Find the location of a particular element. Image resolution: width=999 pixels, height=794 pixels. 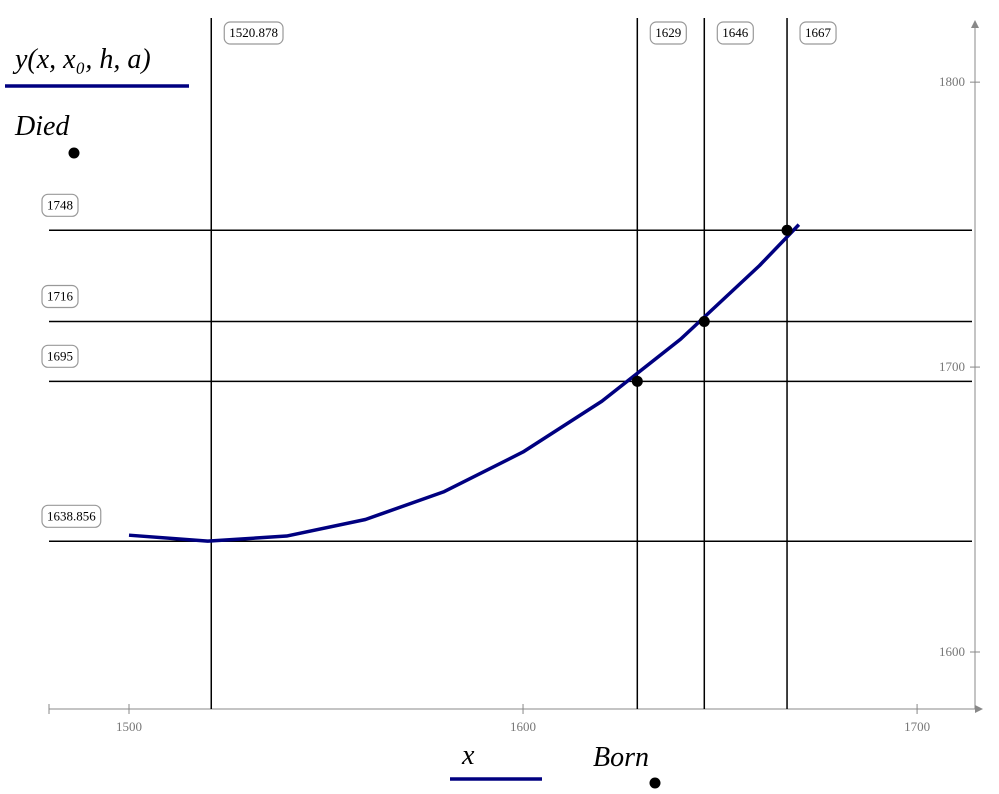

y-axis-arrow is located at coordinates (975, 24).